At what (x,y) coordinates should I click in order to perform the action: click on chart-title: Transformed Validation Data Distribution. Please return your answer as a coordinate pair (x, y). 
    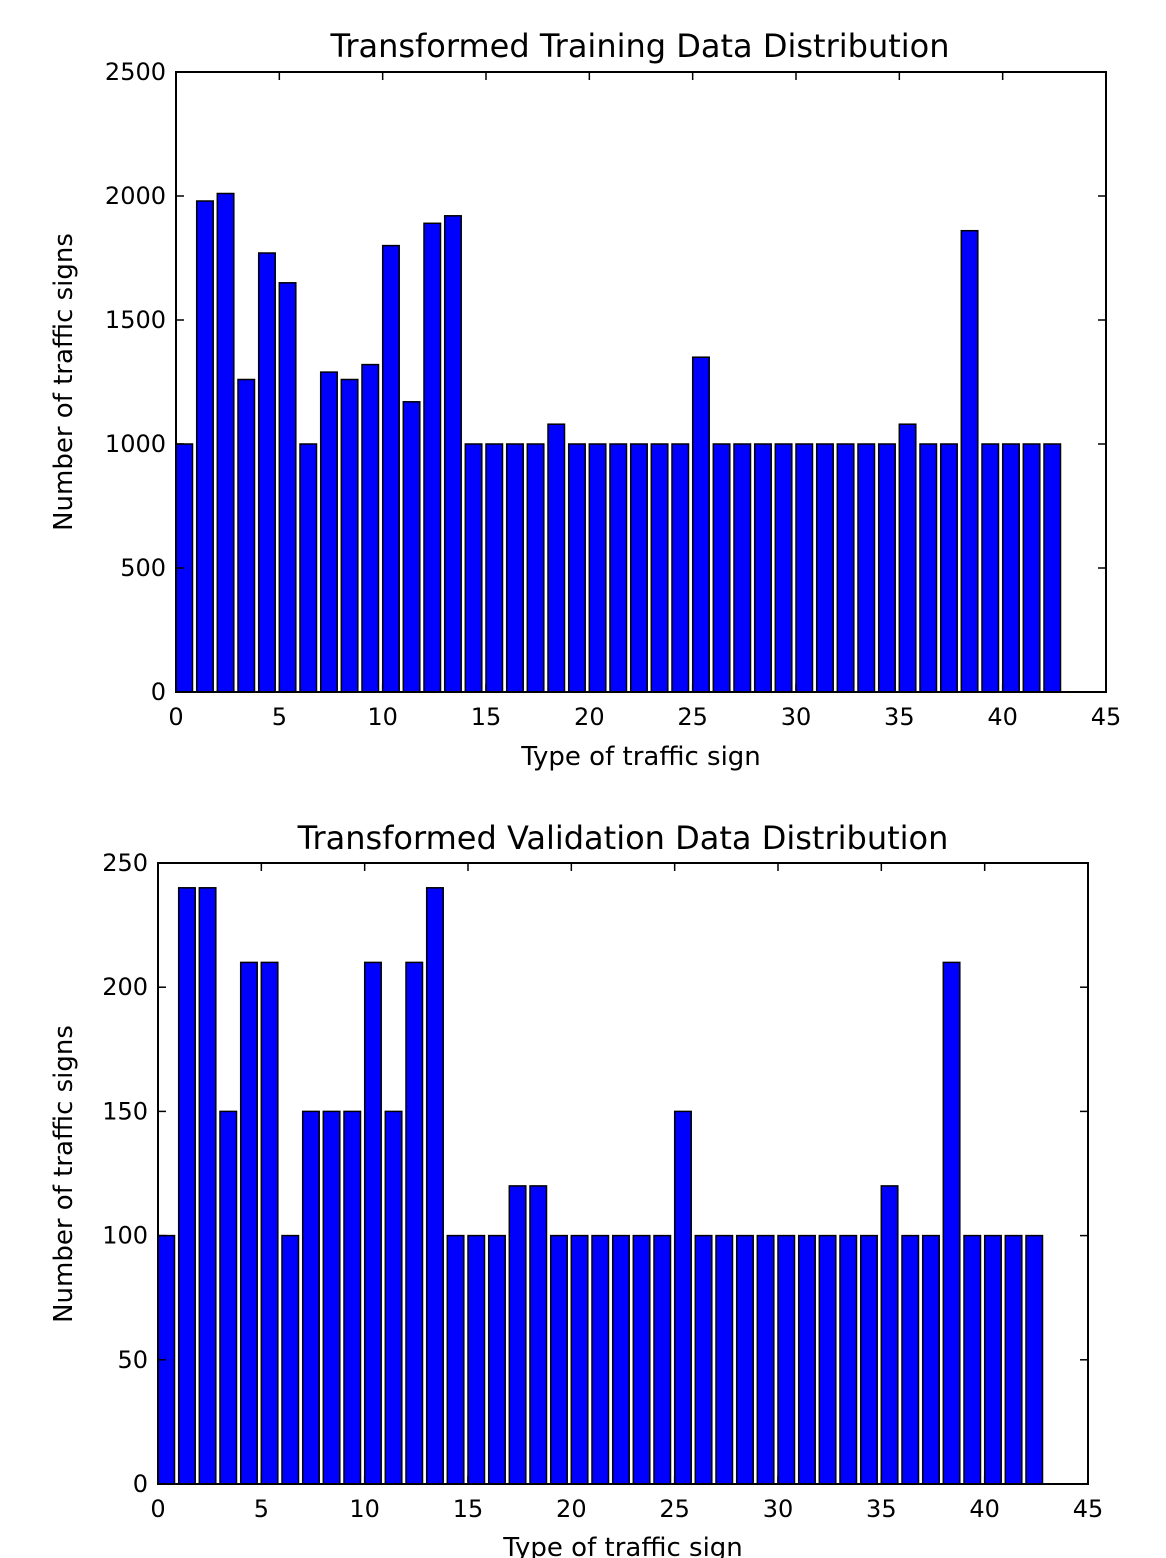
    Looking at the image, I should click on (623, 838).